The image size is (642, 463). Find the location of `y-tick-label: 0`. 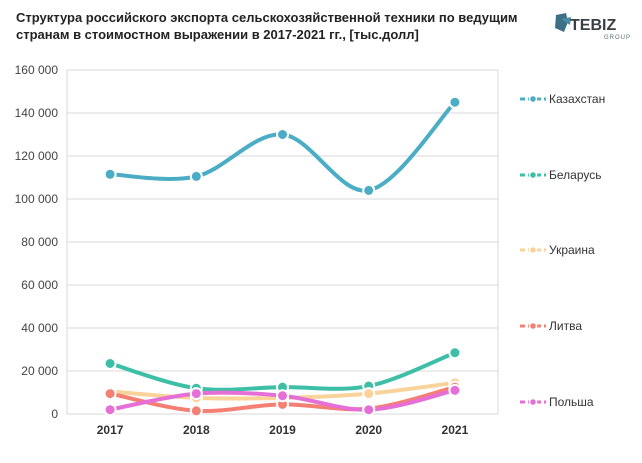

y-tick-label: 0 is located at coordinates (54, 414).